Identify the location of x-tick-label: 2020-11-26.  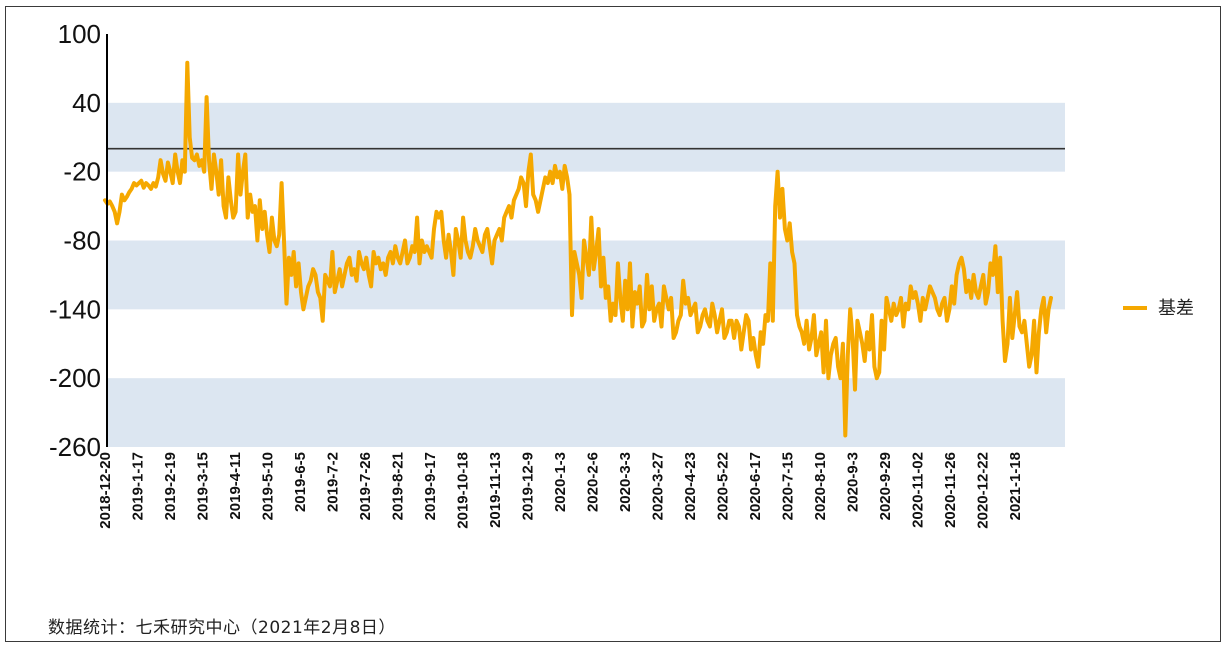
(950, 490).